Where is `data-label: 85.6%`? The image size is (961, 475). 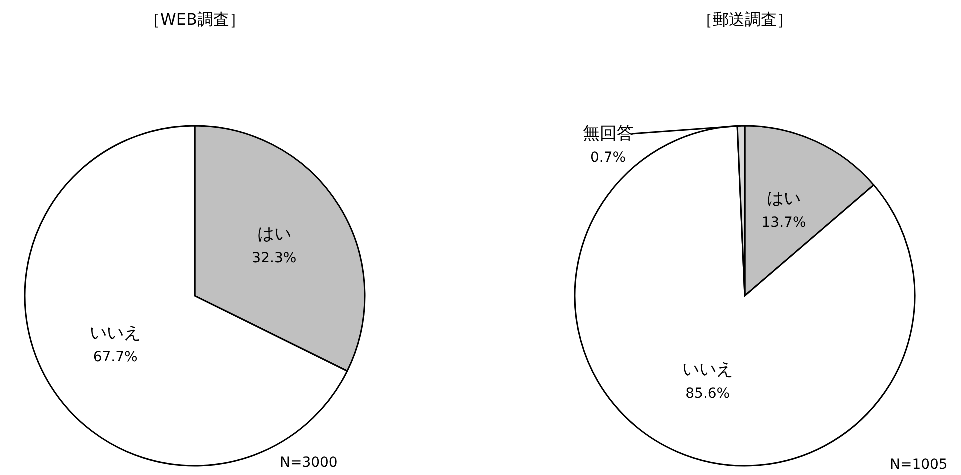 data-label: 85.6% is located at coordinates (708, 394).